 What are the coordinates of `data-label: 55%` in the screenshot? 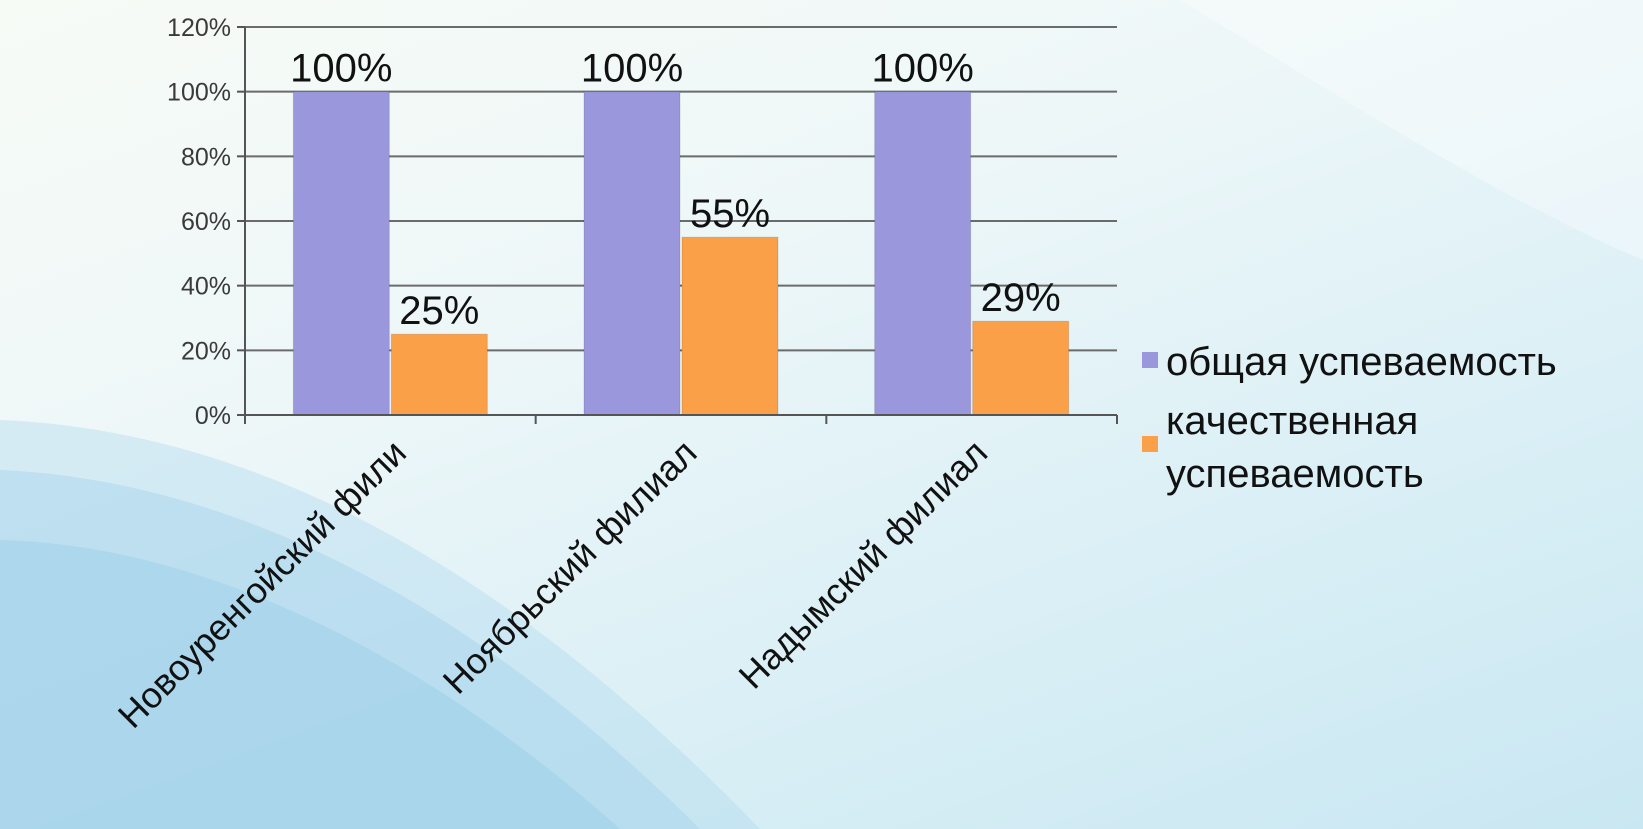 It's located at (730, 214).